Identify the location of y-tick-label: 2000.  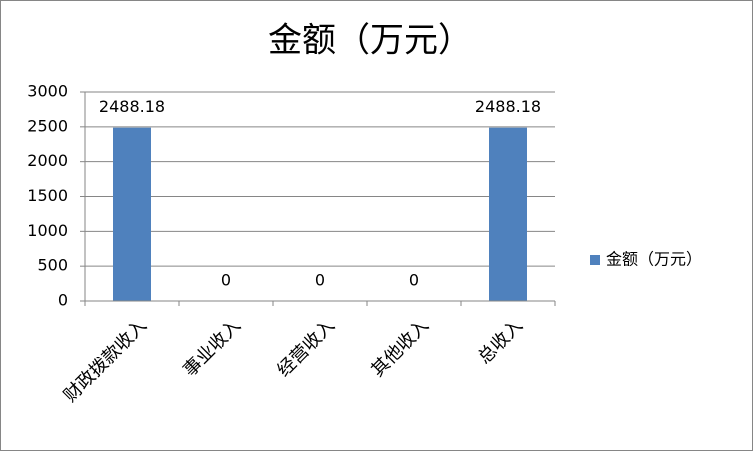
(47, 160).